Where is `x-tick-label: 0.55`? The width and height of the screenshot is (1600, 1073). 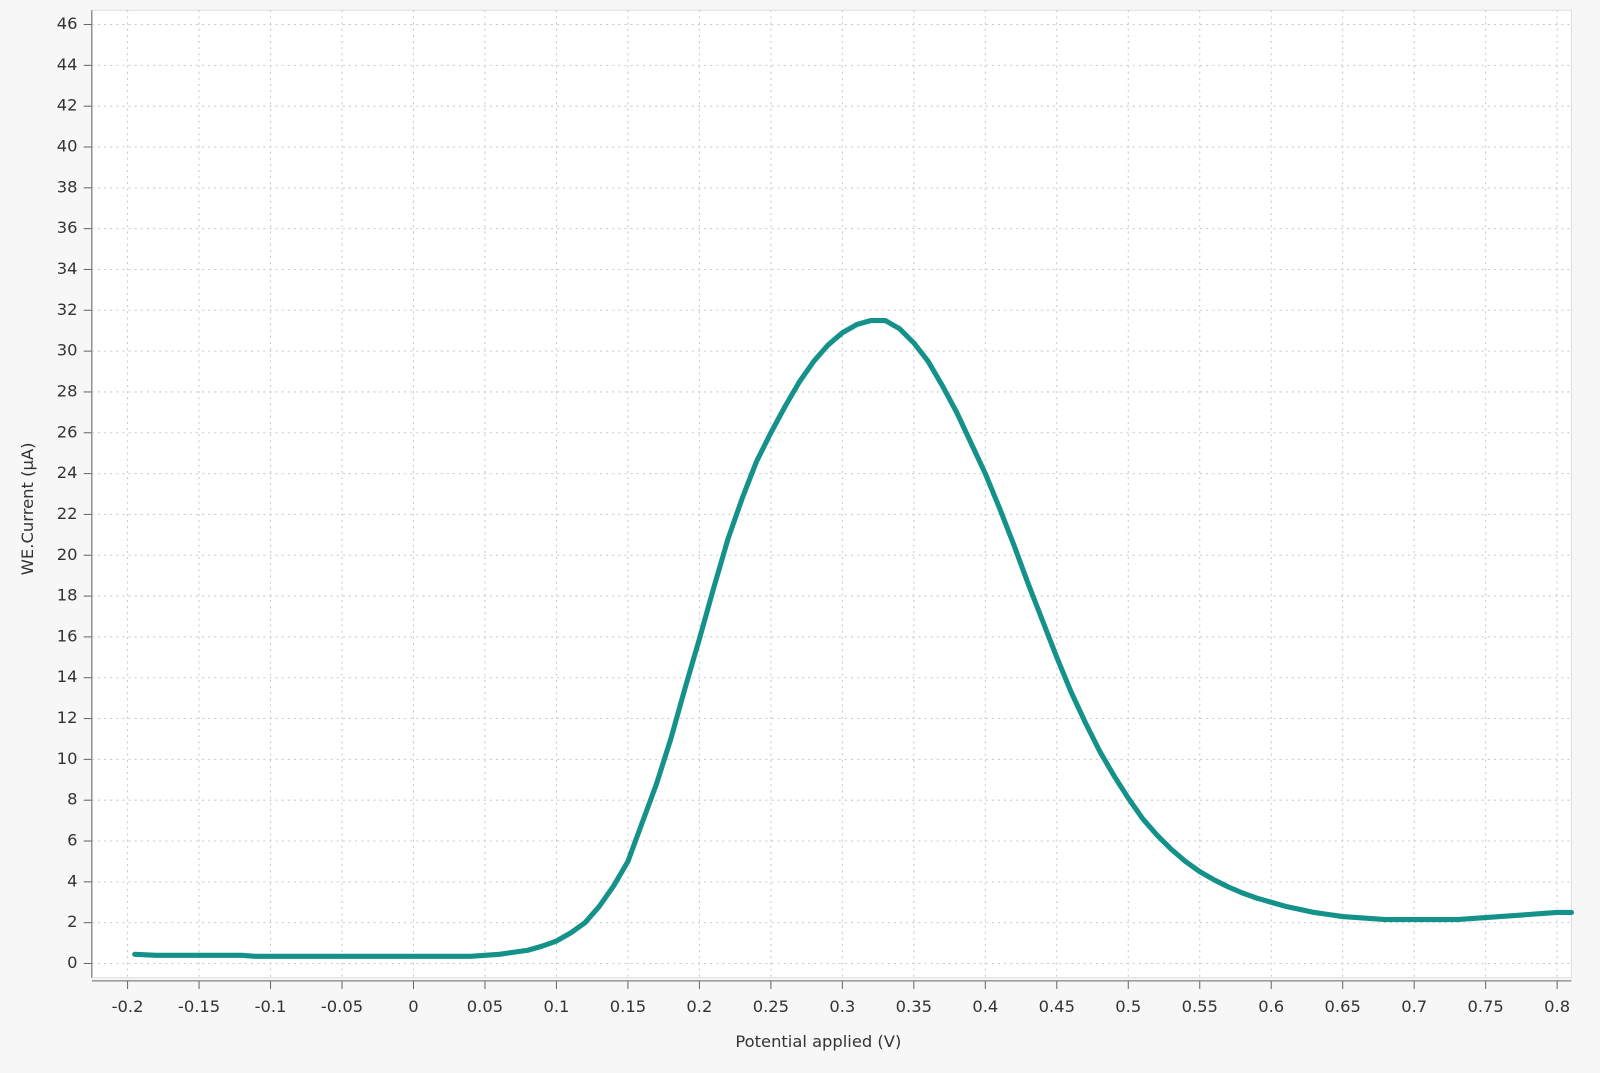 x-tick-label: 0.55 is located at coordinates (1200, 1006).